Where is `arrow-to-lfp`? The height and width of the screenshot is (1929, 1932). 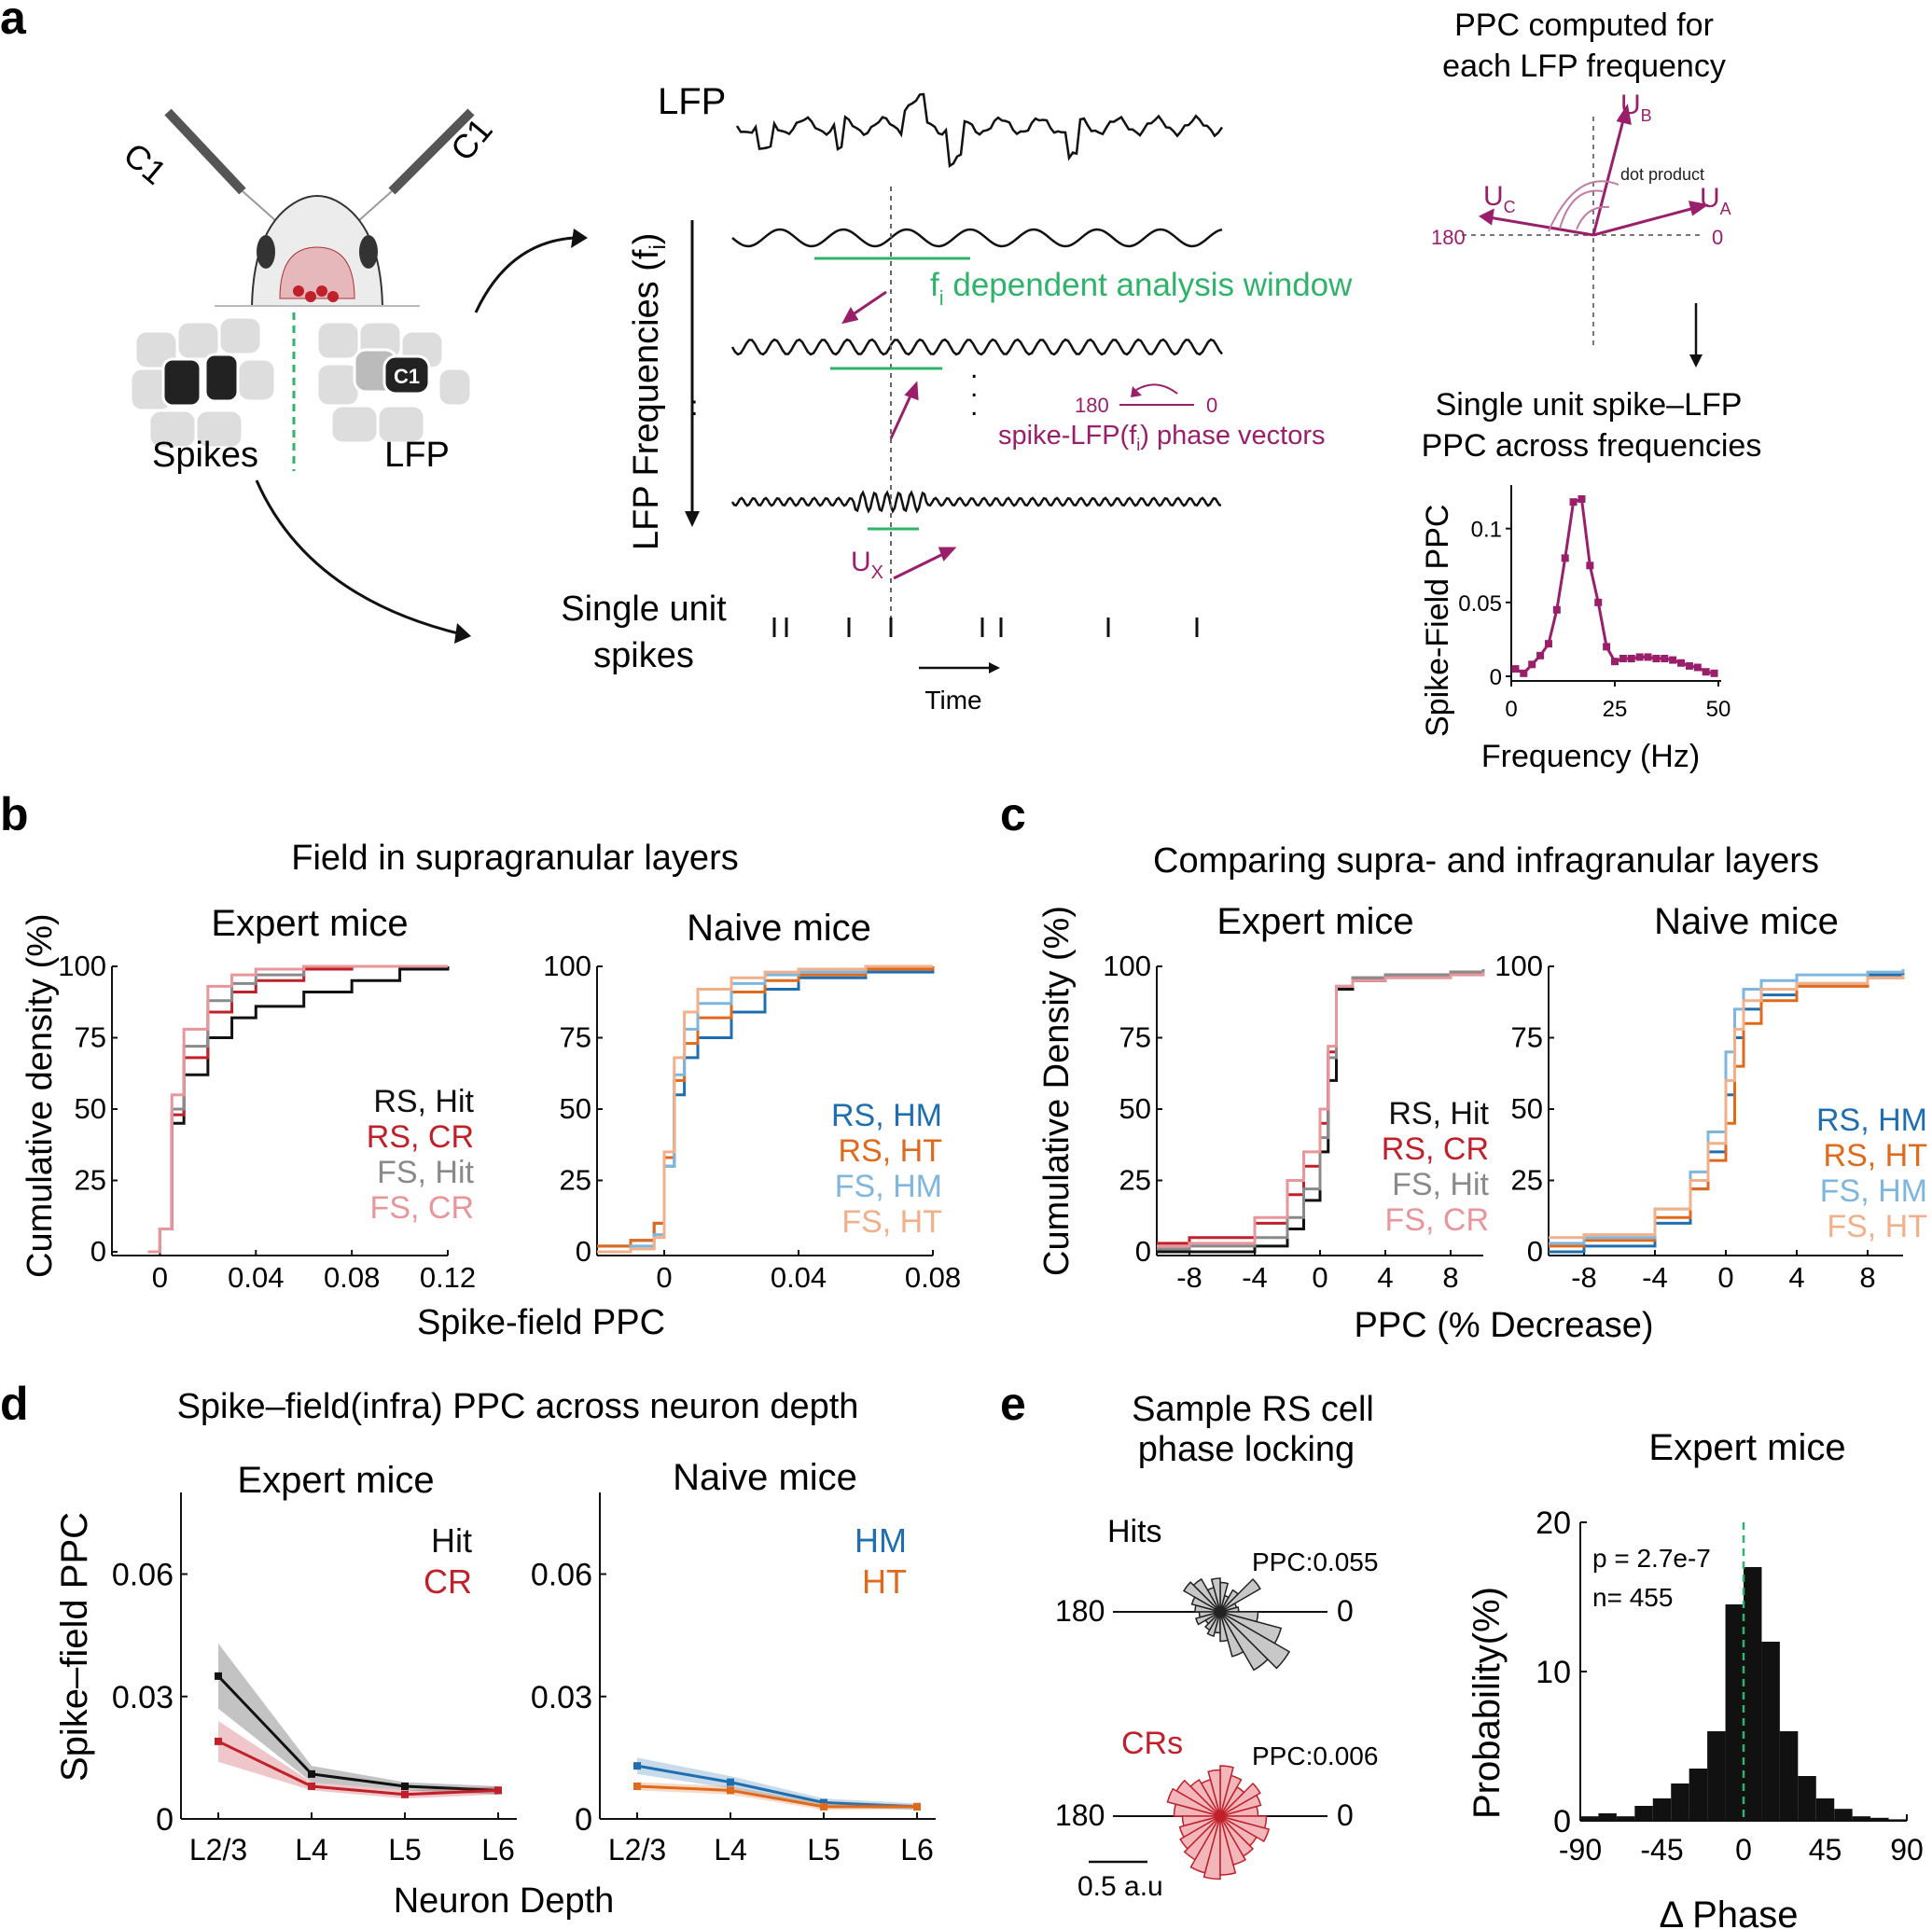 arrow-to-lfp is located at coordinates (524, 274).